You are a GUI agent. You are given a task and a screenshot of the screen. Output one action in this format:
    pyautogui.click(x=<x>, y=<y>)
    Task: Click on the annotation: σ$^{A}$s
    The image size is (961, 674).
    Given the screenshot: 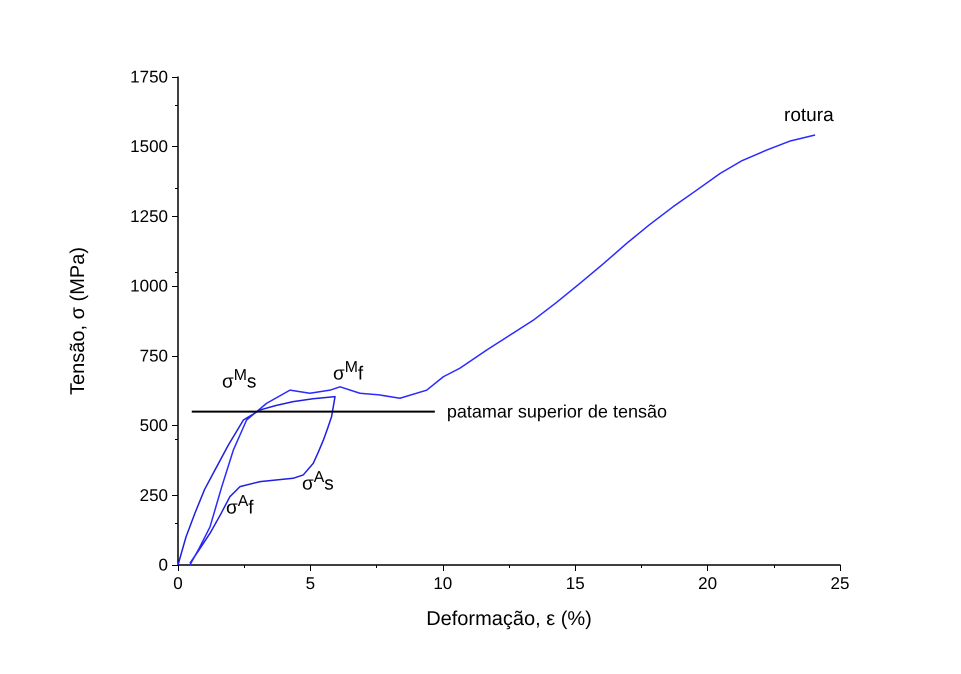 What is the action you would take?
    pyautogui.click(x=318, y=481)
    